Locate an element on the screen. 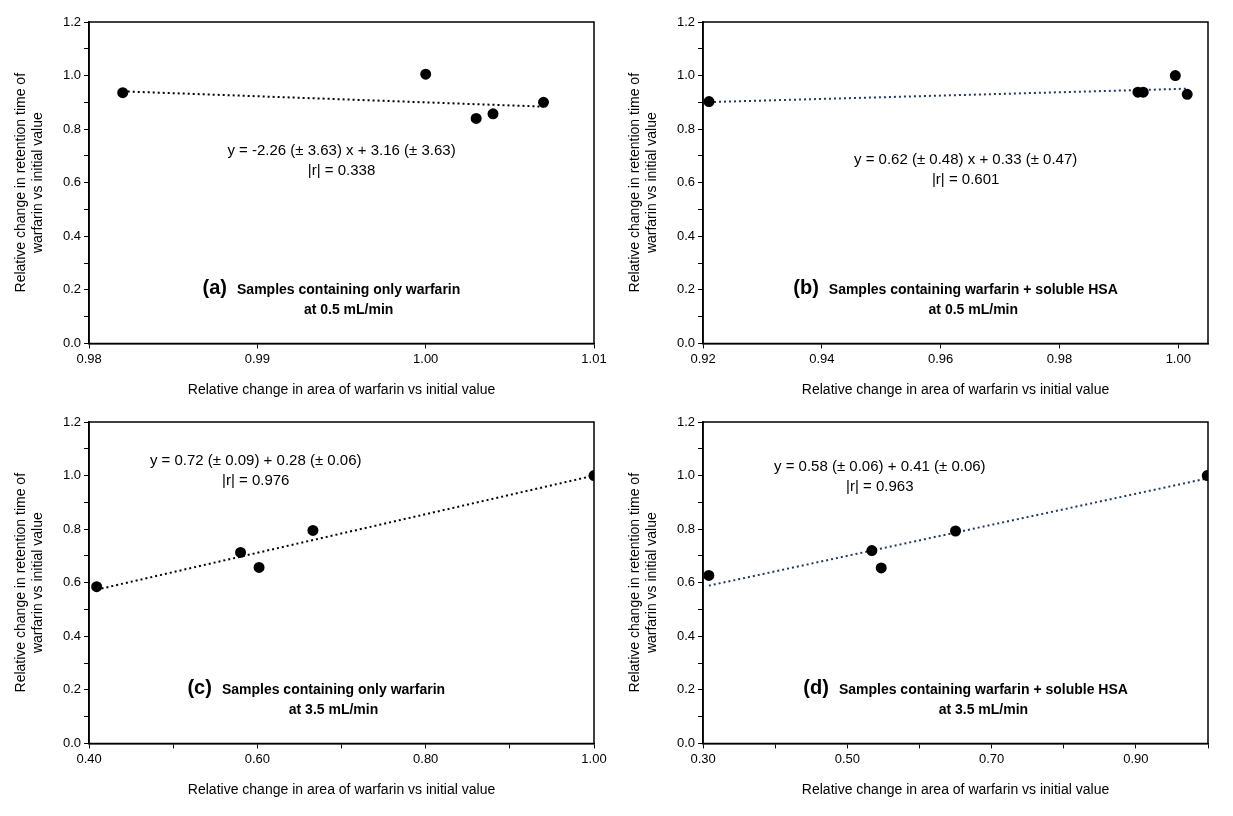  x-tick-label: 0.60 is located at coordinates (257, 758).